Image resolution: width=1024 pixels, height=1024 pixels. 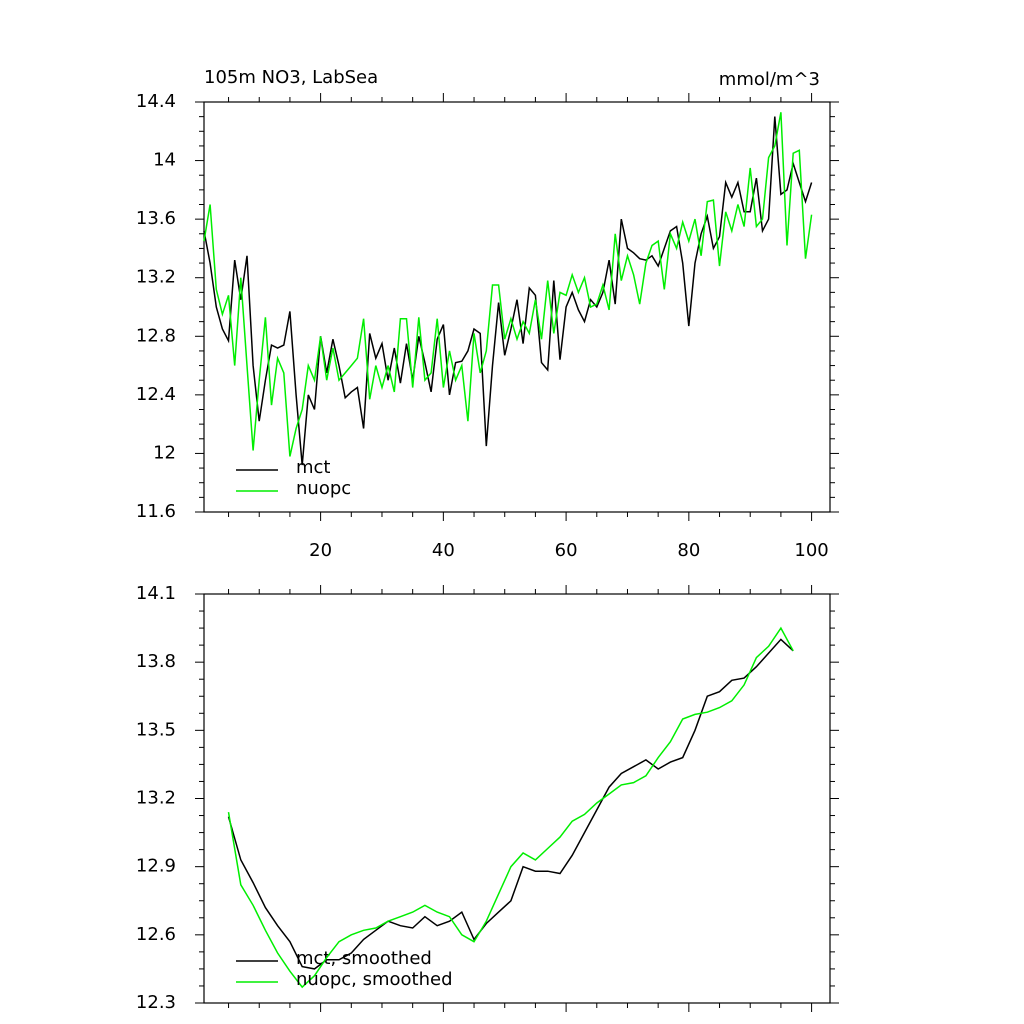 I want to click on legend-label: mct, smoothed, so click(x=364, y=958).